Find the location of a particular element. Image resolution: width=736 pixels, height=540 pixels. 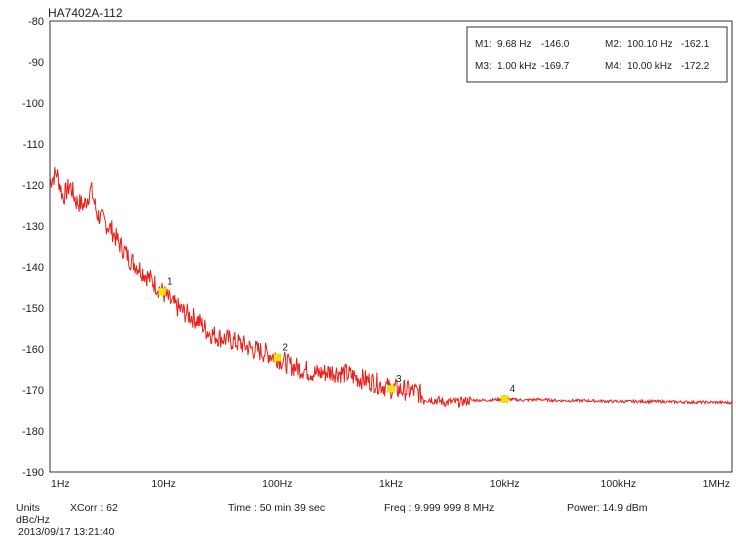

y-tick-label: -160 is located at coordinates (33, 350).